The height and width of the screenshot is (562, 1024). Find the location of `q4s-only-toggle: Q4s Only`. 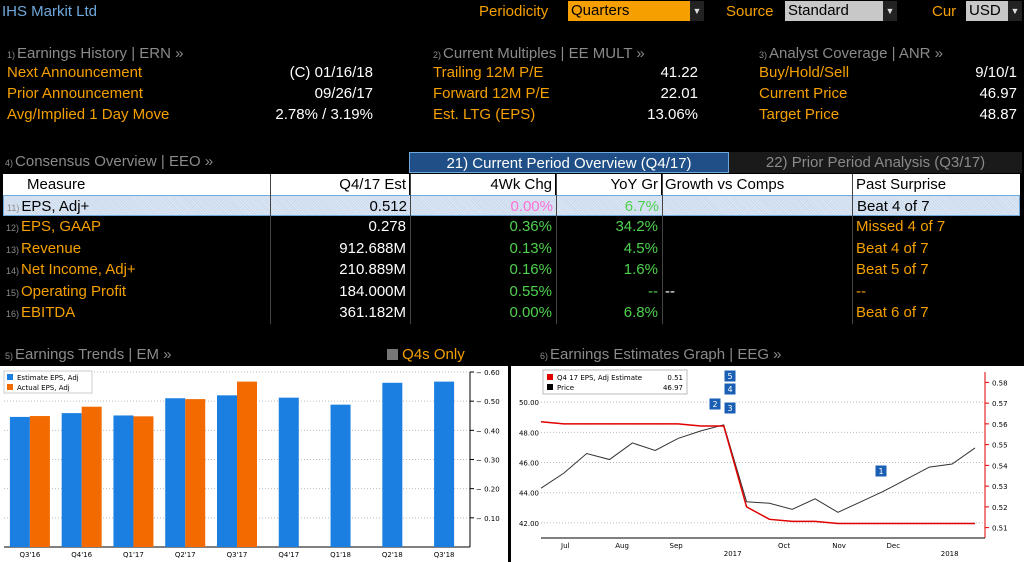

q4s-only-toggle: Q4s Only is located at coordinates (426, 354).